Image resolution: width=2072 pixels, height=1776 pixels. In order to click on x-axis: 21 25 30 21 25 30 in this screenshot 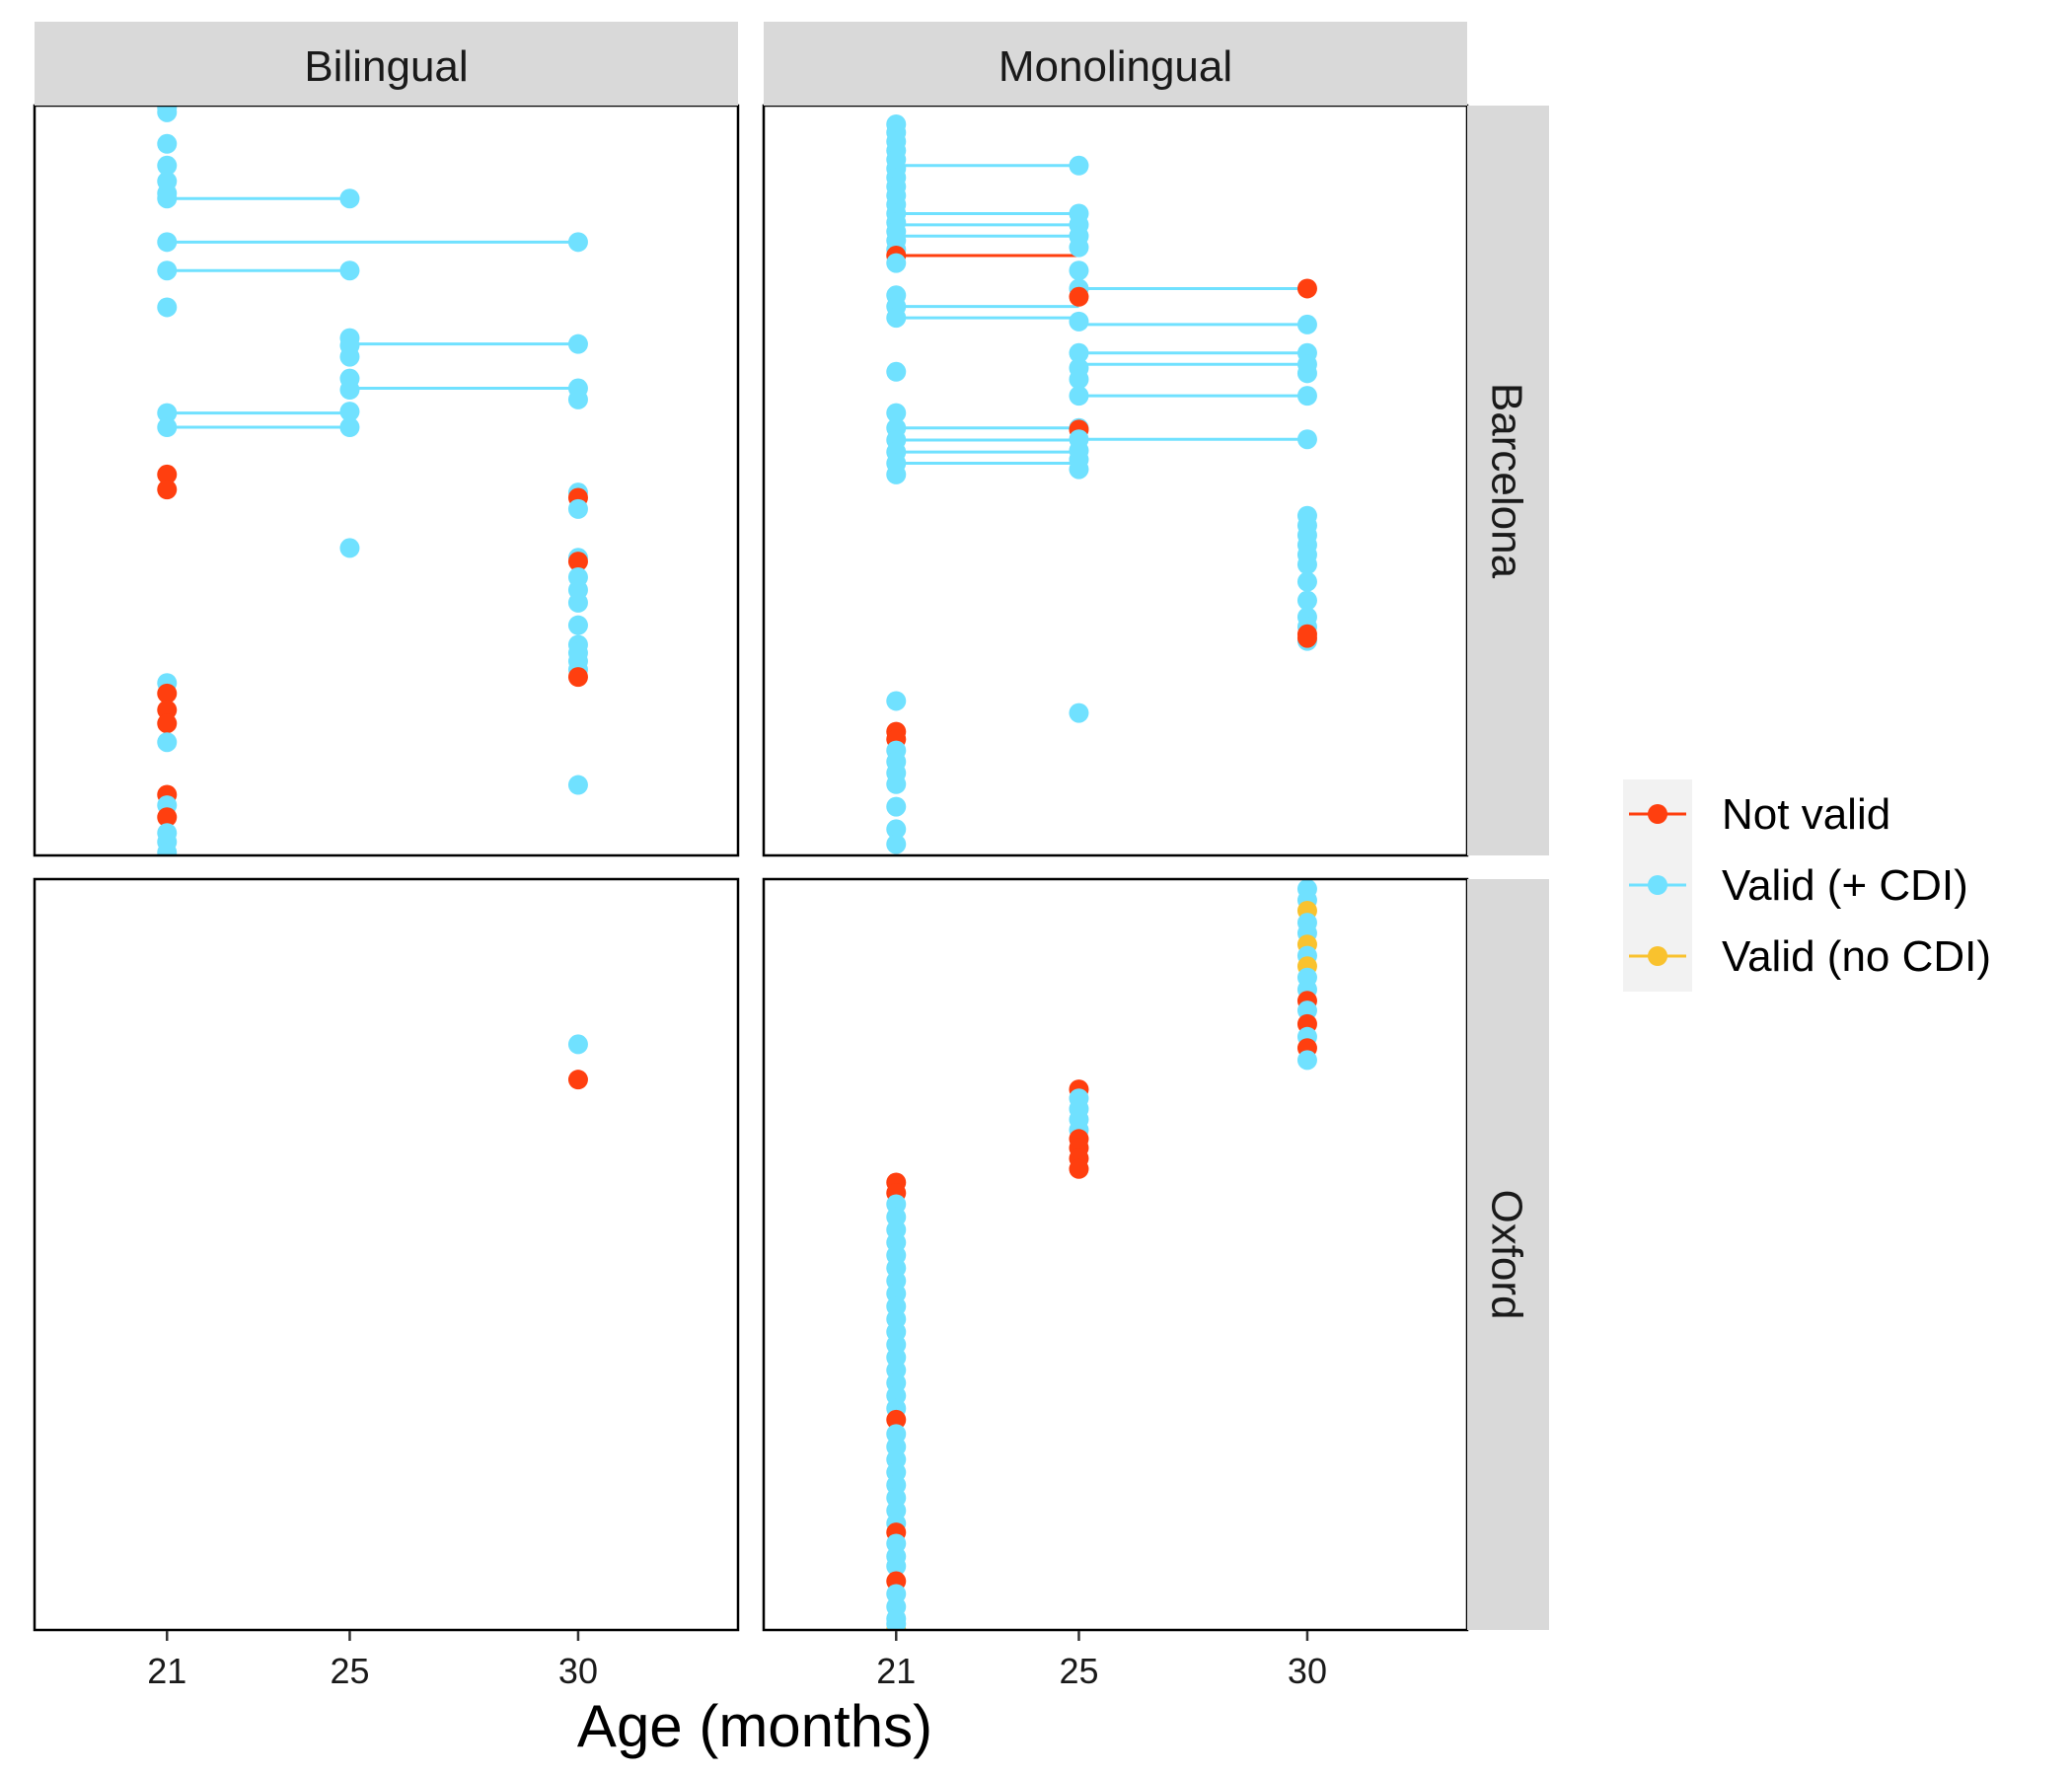, I will do `click(737, 1661)`.